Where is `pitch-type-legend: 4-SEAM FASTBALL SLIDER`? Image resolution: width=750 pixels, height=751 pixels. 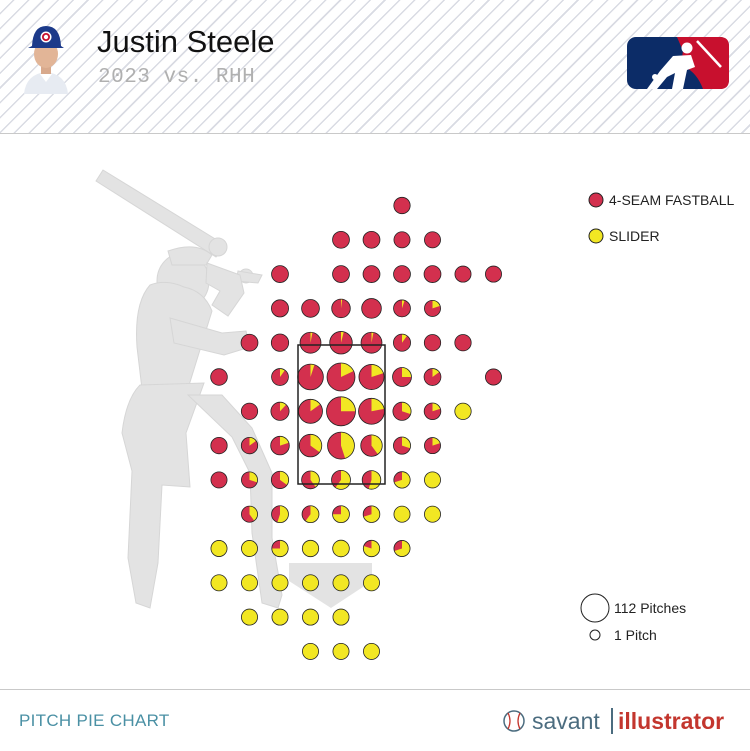
pitch-type-legend: 4-SEAM FASTBALL SLIDER is located at coordinates (661, 218).